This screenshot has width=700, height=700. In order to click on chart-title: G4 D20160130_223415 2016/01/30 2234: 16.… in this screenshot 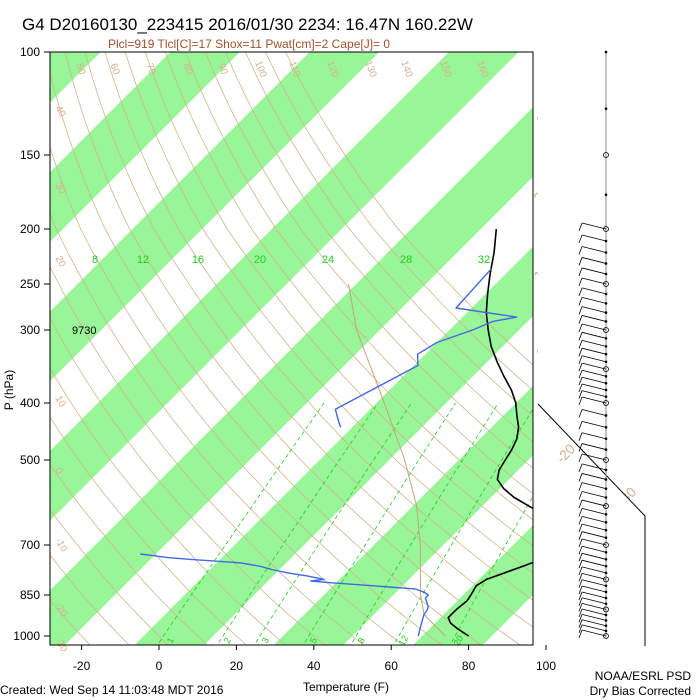, I will do `click(247, 24)`.